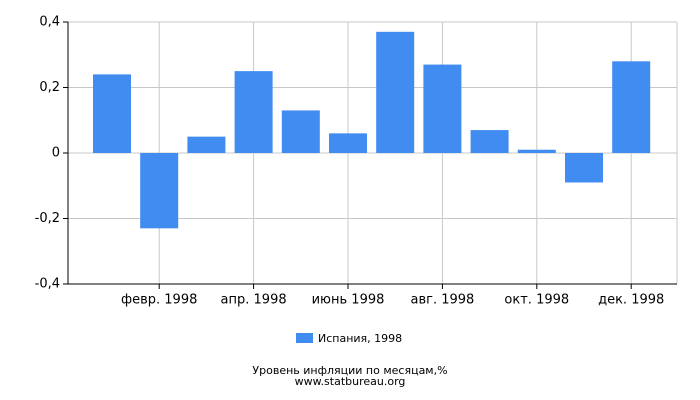 Image resolution: width=700 pixels, height=400 pixels. I want to click on legend-swatch, so click(304, 338).